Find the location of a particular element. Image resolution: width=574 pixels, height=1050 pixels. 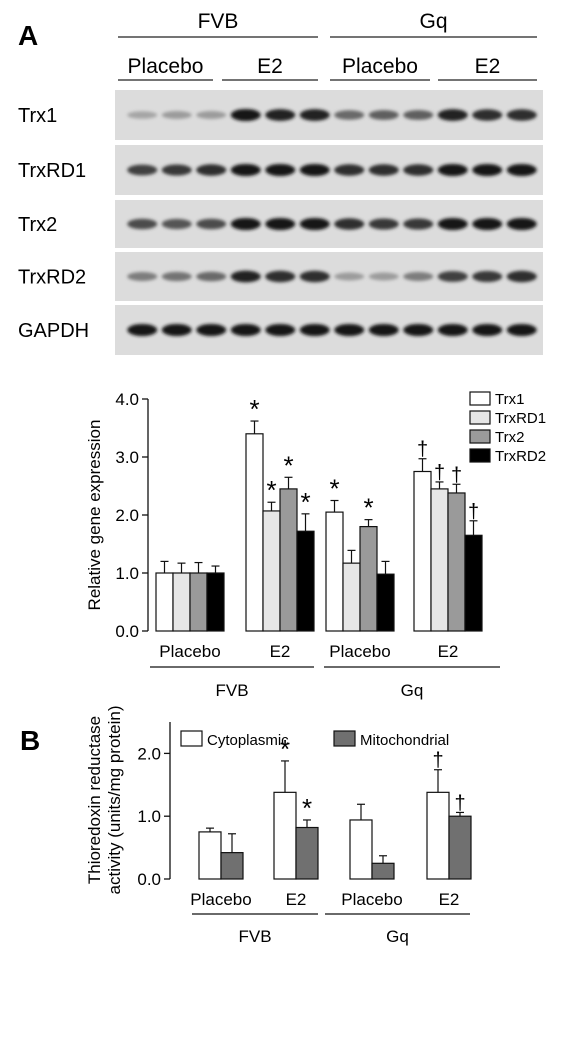

y-tick-label: 3.0 is located at coordinates (127, 457).